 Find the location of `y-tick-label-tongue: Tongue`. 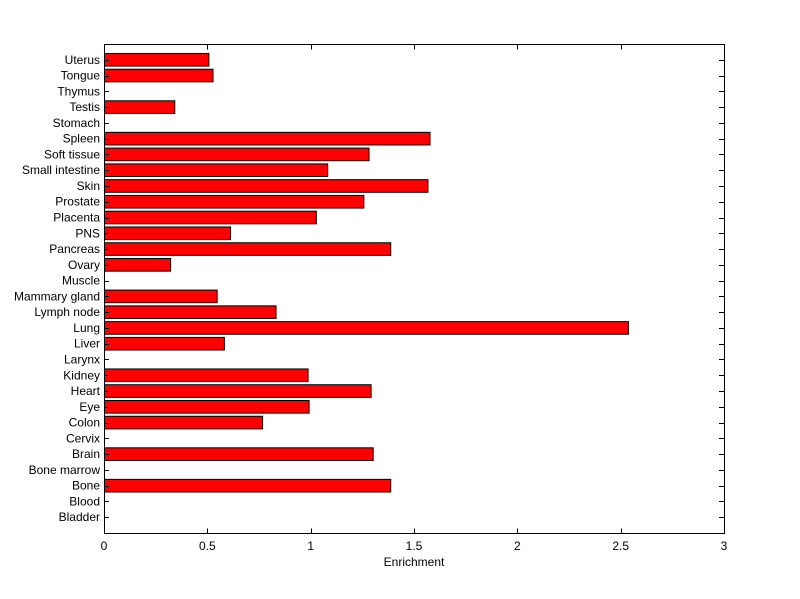

y-tick-label-tongue: Tongue is located at coordinates (81, 76).